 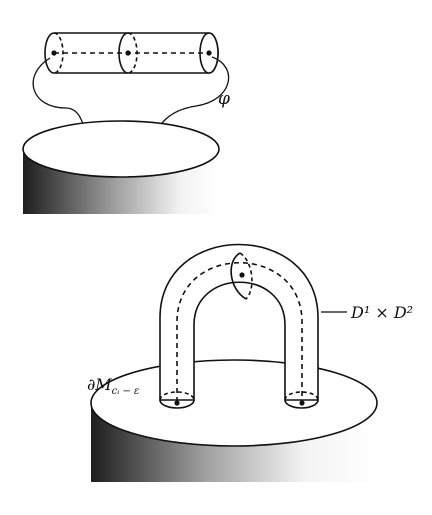 I want to click on boundary-subscript: cᵢ − ε, so click(x=126, y=391).